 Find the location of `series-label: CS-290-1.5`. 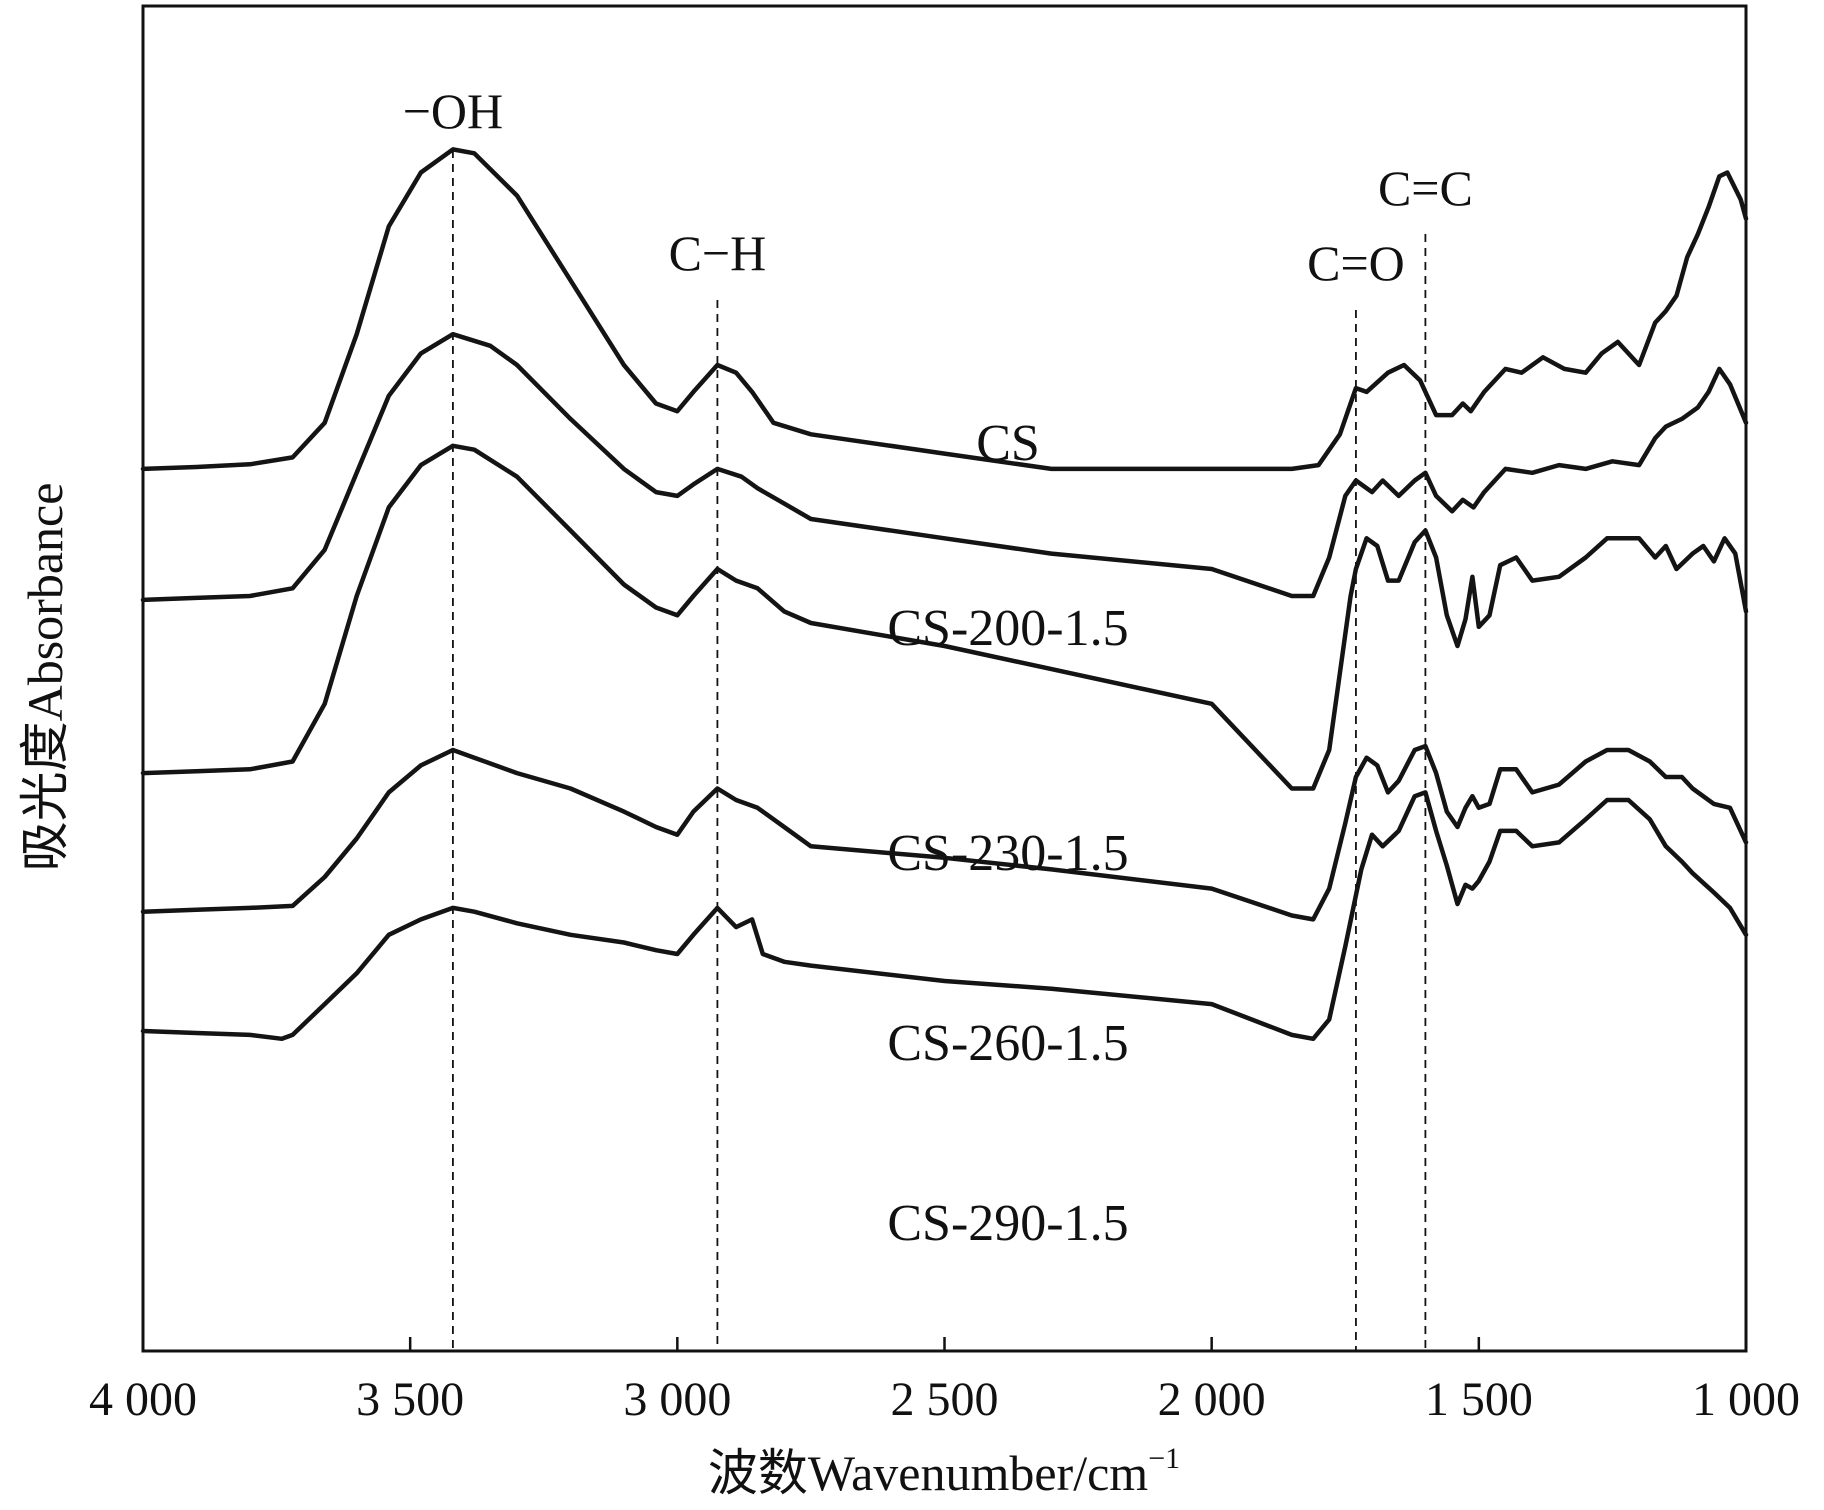

series-label: CS-290-1.5 is located at coordinates (1007, 1223).